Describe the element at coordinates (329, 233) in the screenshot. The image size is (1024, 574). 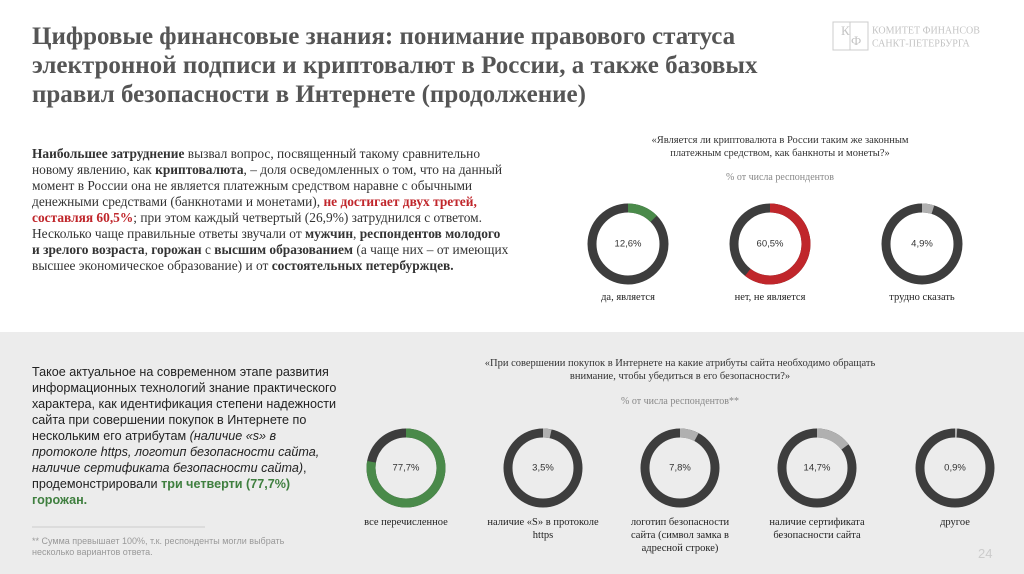
I see `text-run: мужчин` at that location.